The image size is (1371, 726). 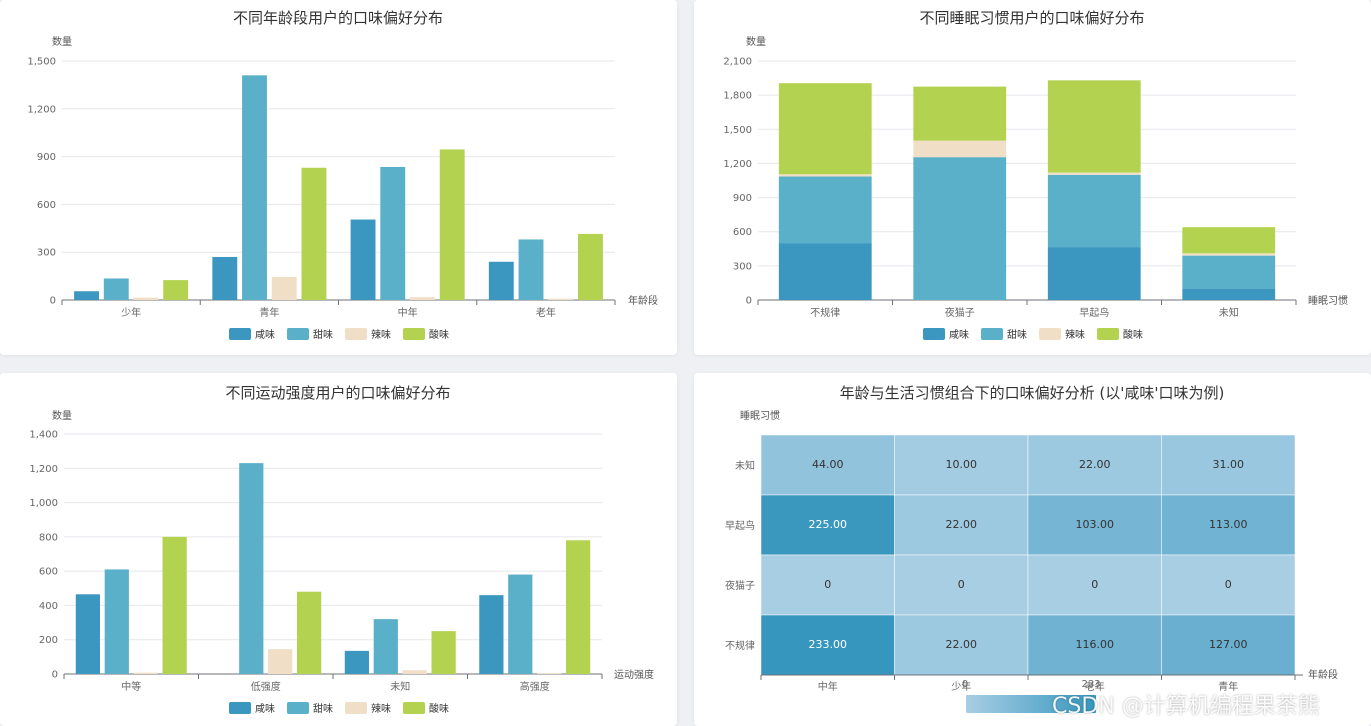 What do you see at coordinates (338, 18) in the screenshot?
I see `chart-title: 不同年龄段用户的口味偏好分布` at bounding box center [338, 18].